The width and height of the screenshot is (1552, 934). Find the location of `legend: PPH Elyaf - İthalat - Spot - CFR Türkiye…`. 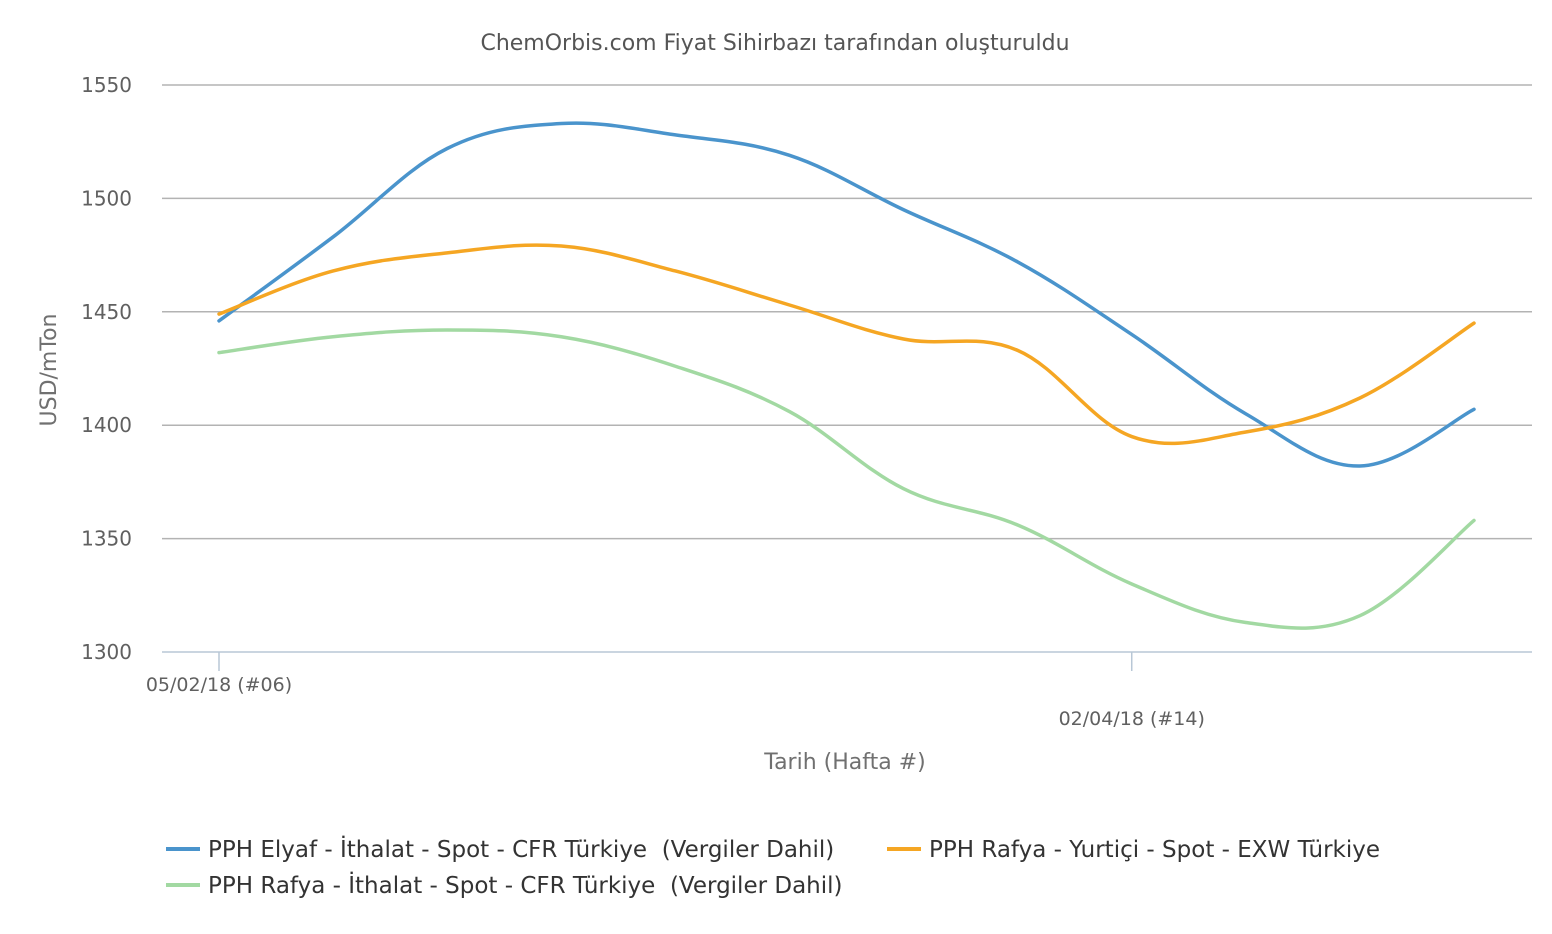

legend: PPH Elyaf - İthalat - Spot - CFR Türkiye… is located at coordinates (773, 867).